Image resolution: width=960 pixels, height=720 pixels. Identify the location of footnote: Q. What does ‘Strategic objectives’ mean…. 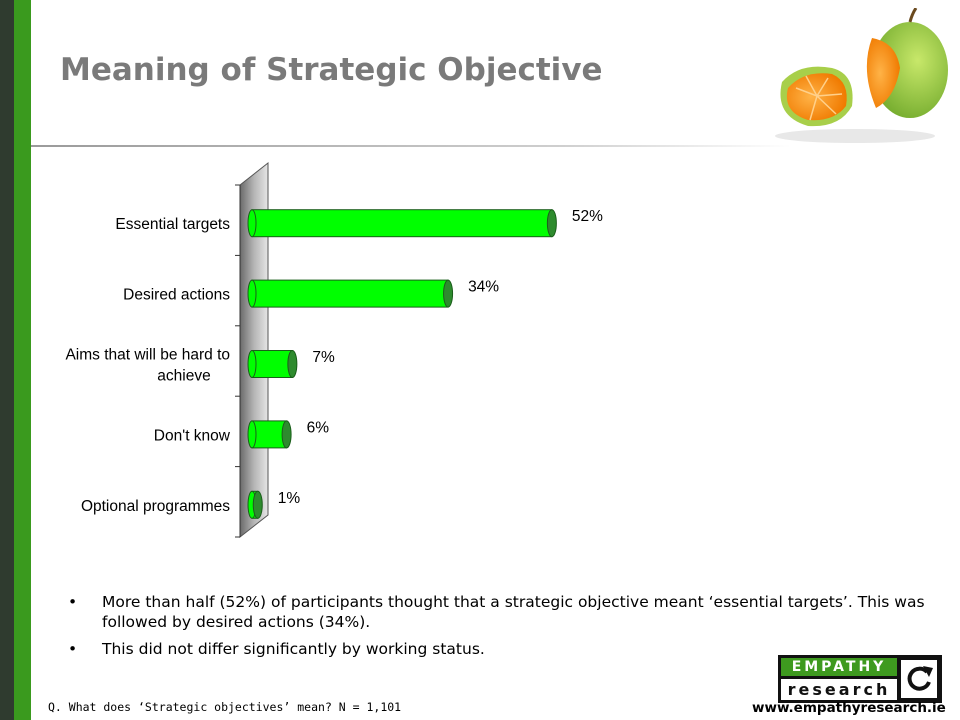
(225, 707).